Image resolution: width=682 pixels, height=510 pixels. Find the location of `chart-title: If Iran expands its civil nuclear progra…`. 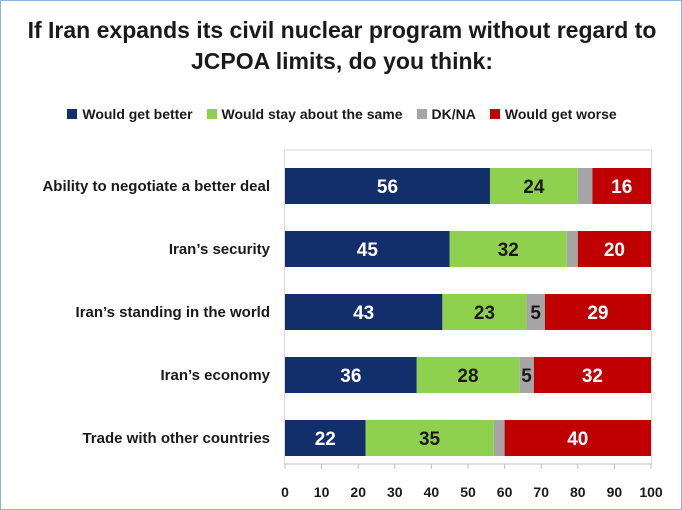

chart-title: If Iran expands its civil nuclear progra… is located at coordinates (341, 46).